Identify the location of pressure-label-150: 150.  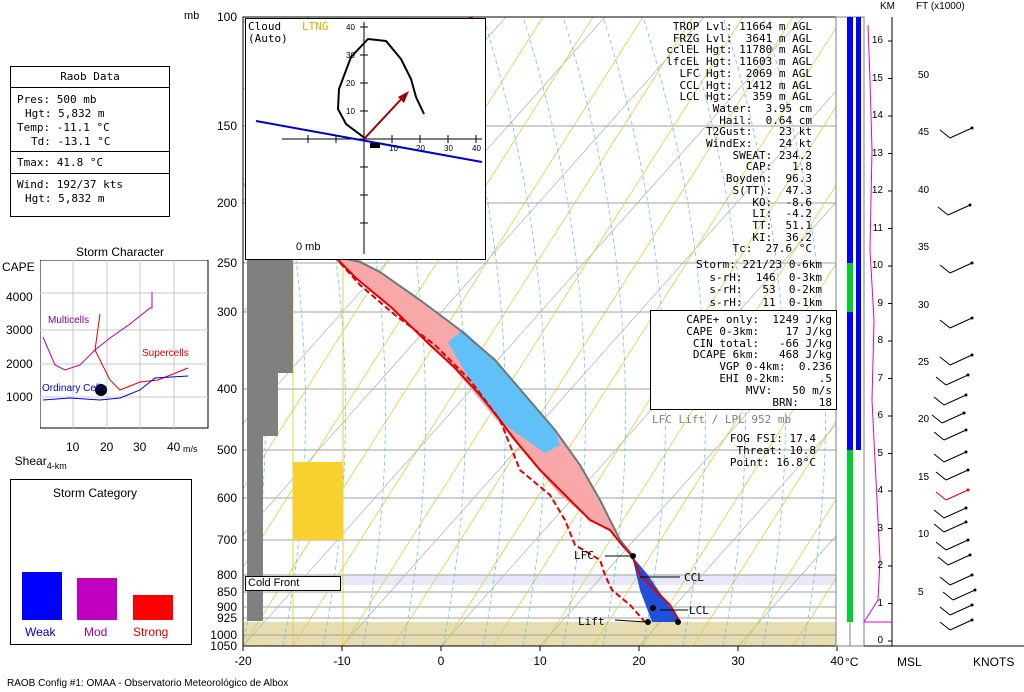
(226, 126).